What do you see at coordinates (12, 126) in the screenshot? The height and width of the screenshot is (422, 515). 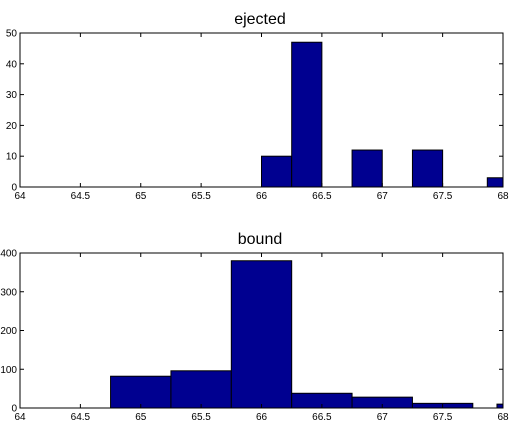 I see `ejected-ytick-label: 20` at bounding box center [12, 126].